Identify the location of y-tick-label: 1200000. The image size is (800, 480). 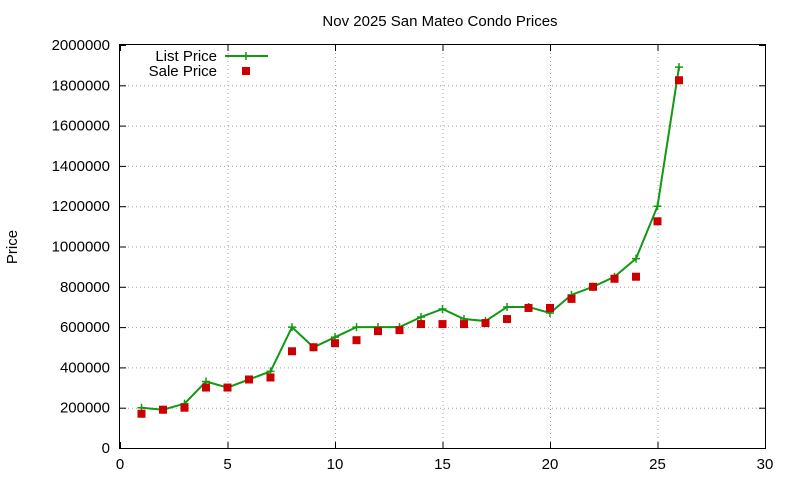
(81, 206).